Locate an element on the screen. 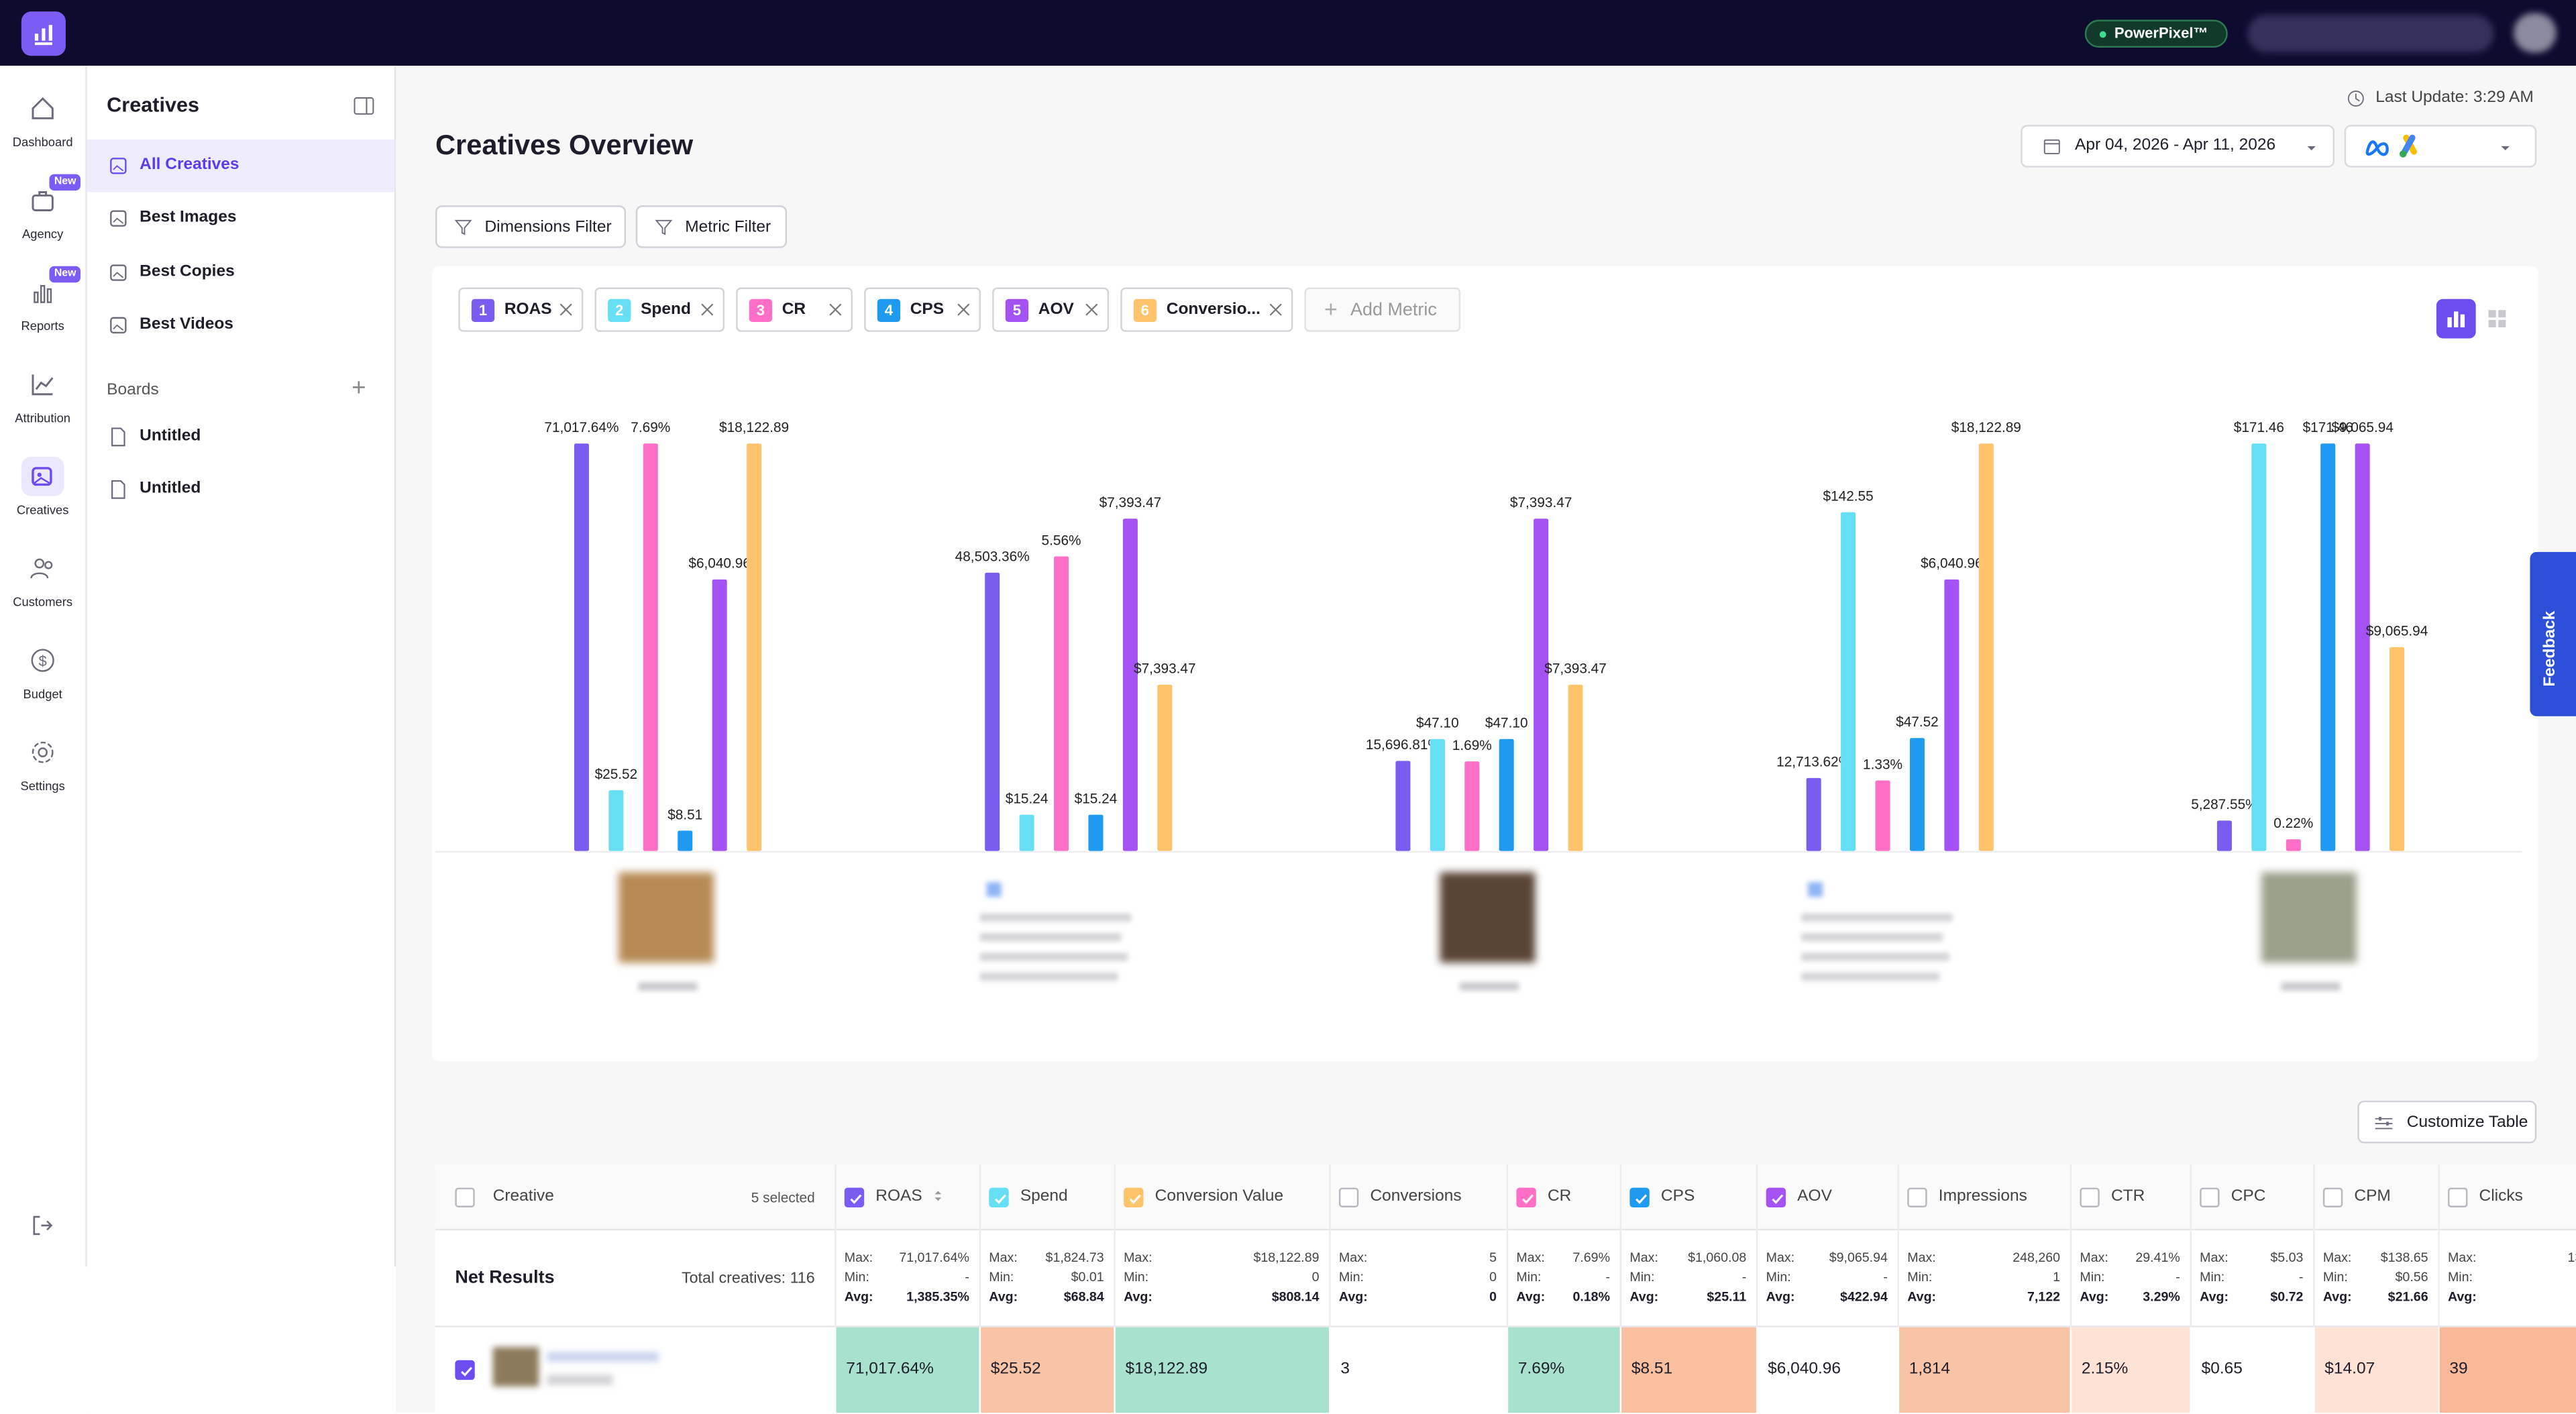  logo is located at coordinates (43, 33).